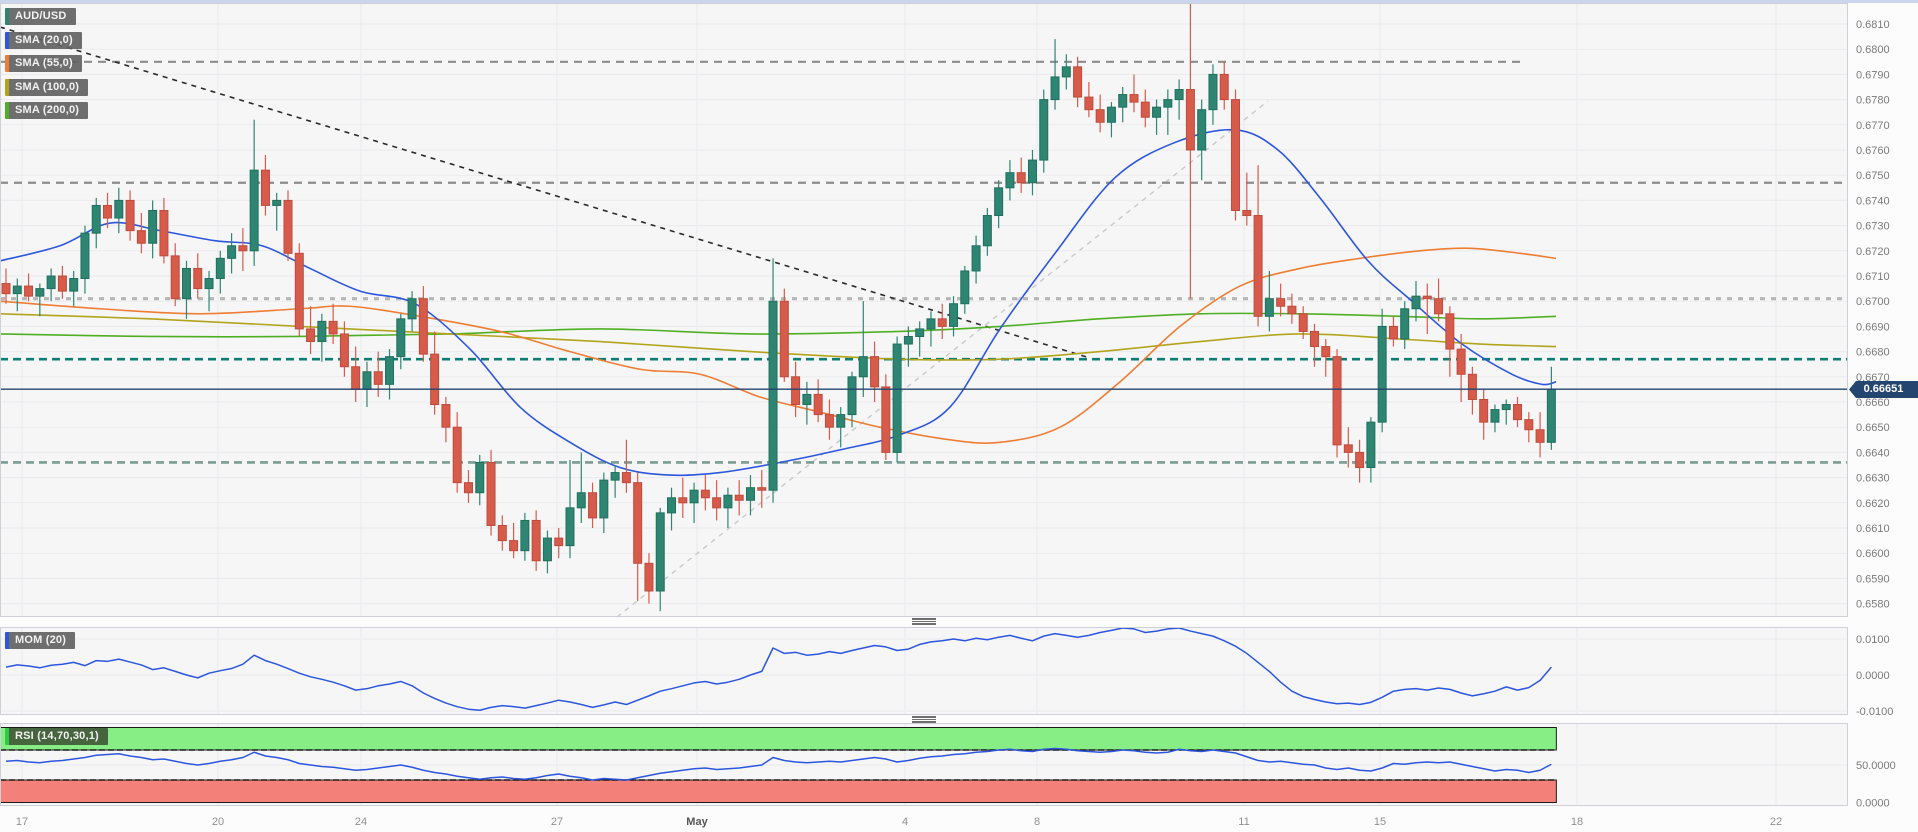 The height and width of the screenshot is (832, 1918). What do you see at coordinates (924, 719) in the screenshot?
I see `panel-resize-grip-rsi` at bounding box center [924, 719].